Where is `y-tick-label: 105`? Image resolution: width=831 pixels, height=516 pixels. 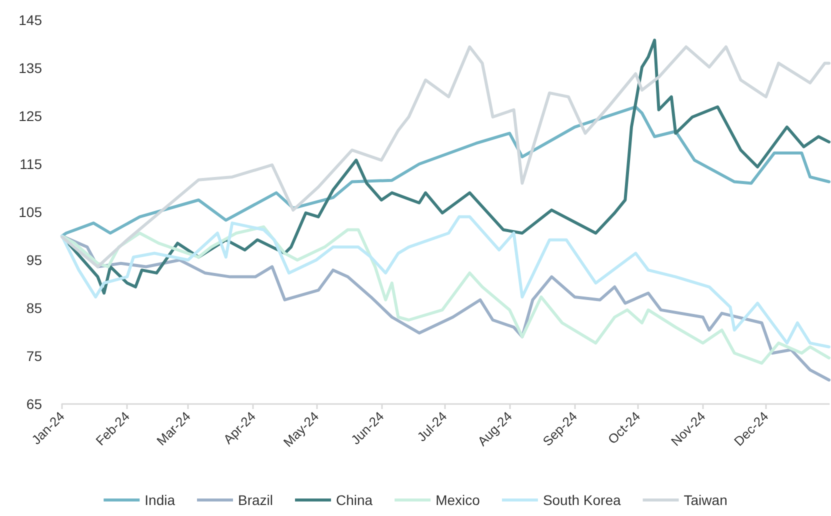
y-tick-label: 105 is located at coordinates (30, 212).